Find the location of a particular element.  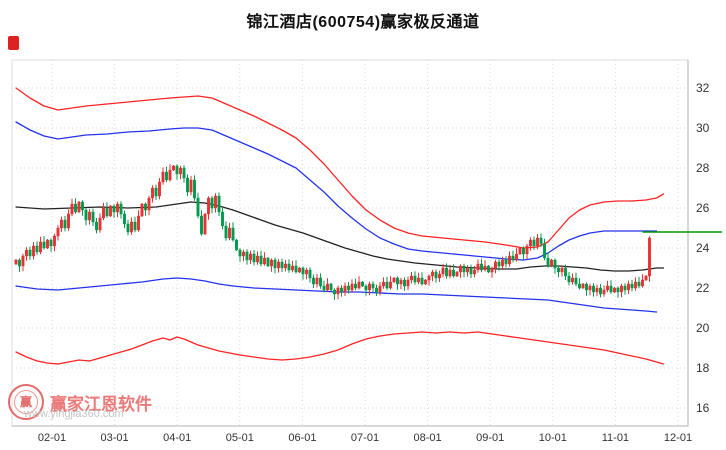

svg-text: 04-01 is located at coordinates (177, 438).